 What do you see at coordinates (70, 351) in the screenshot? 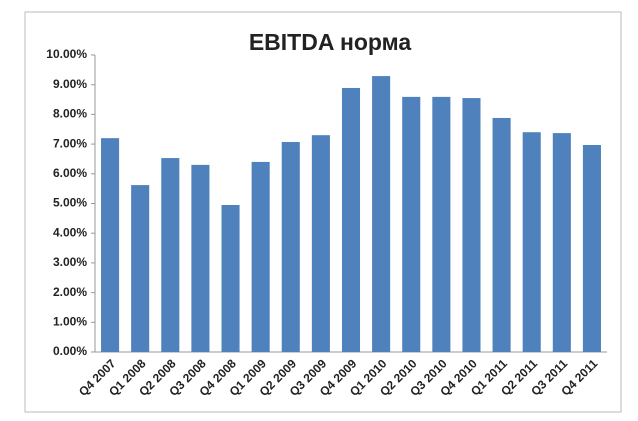
I see `y-tick-label: 0.00%` at bounding box center [70, 351].